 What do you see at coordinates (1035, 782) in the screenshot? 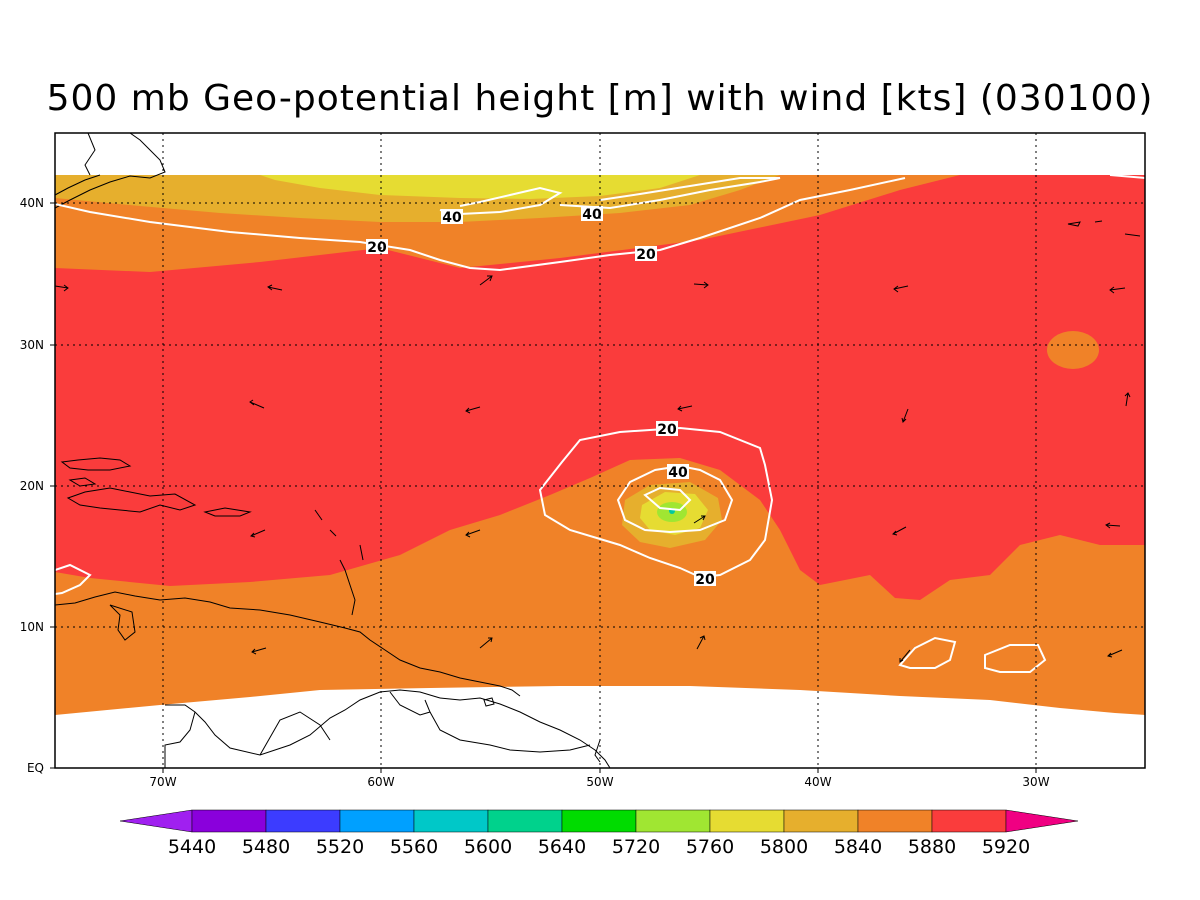
I see `lon-label: 30W` at bounding box center [1035, 782].